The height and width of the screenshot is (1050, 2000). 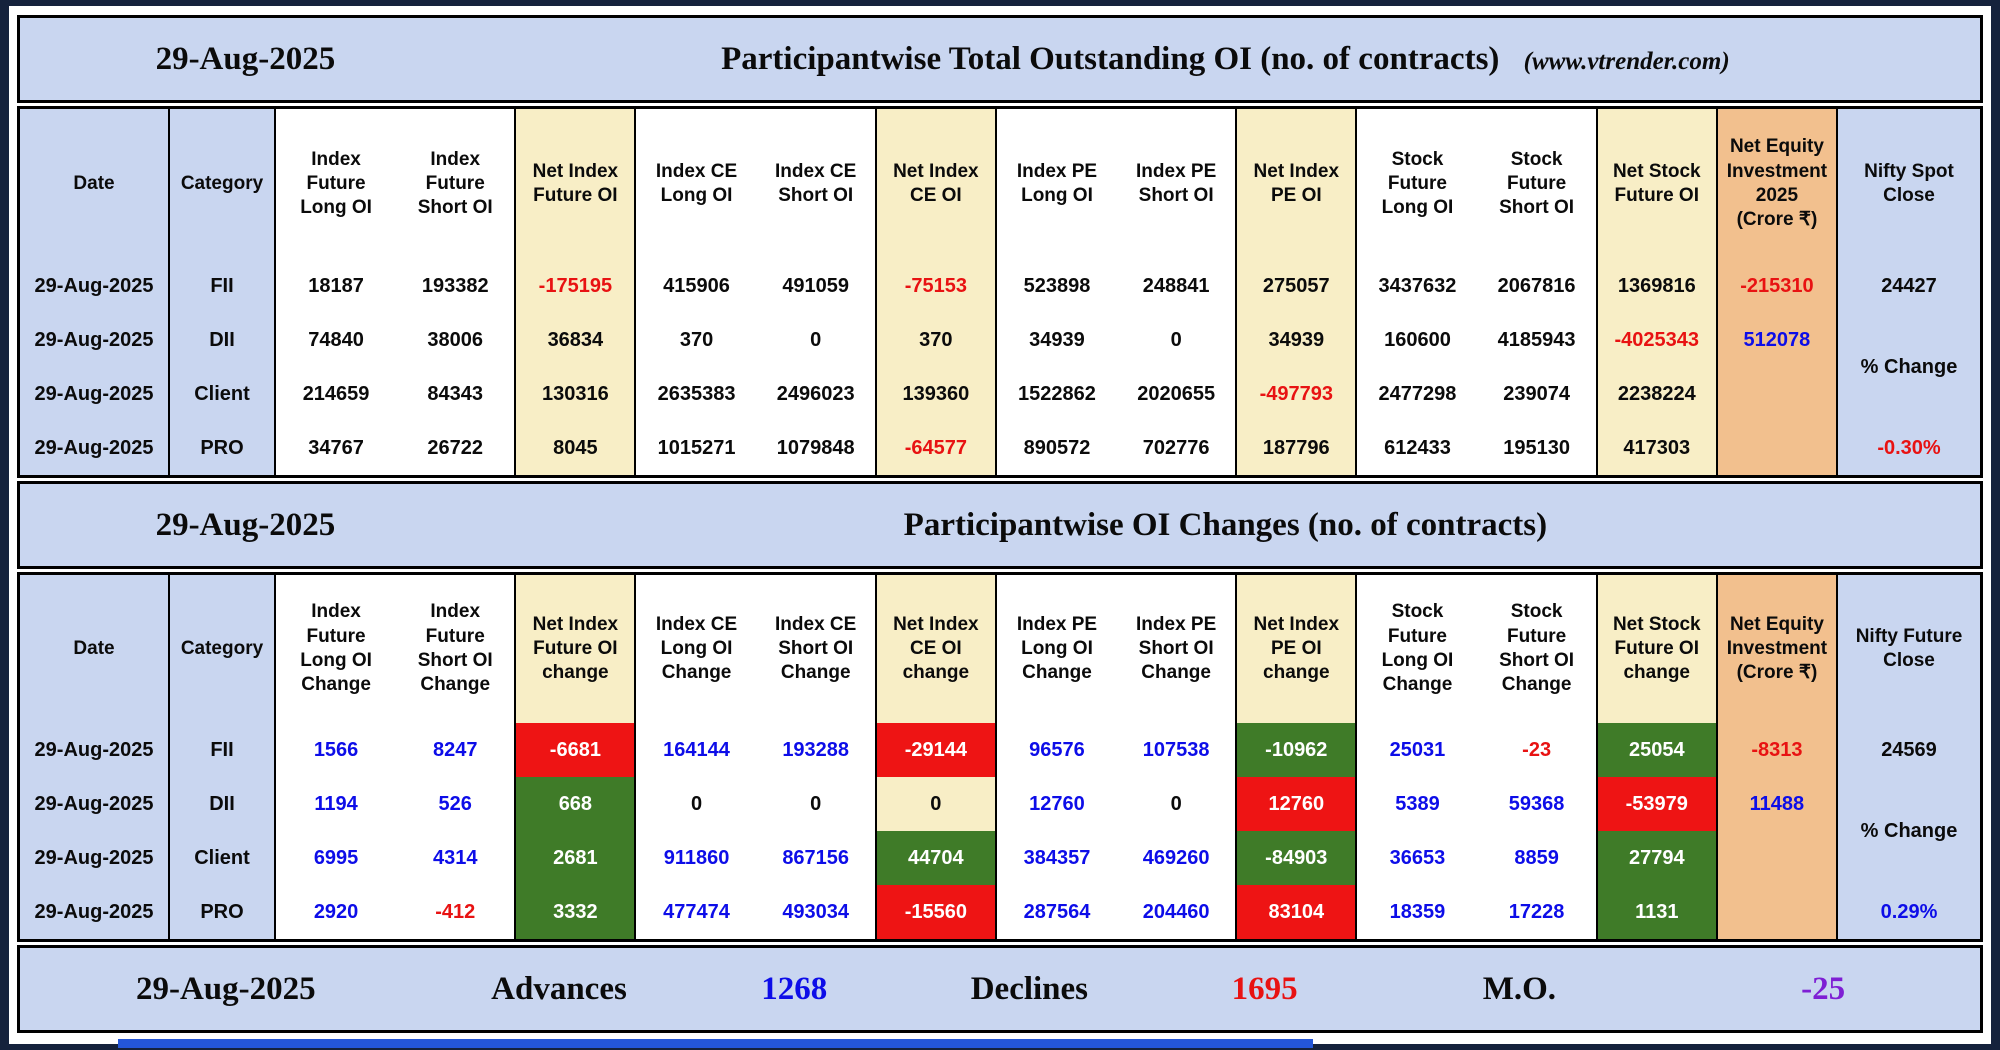 What do you see at coordinates (1536, 447) in the screenshot?
I see `table1-stock-future-short-oi-row-3: 195130` at bounding box center [1536, 447].